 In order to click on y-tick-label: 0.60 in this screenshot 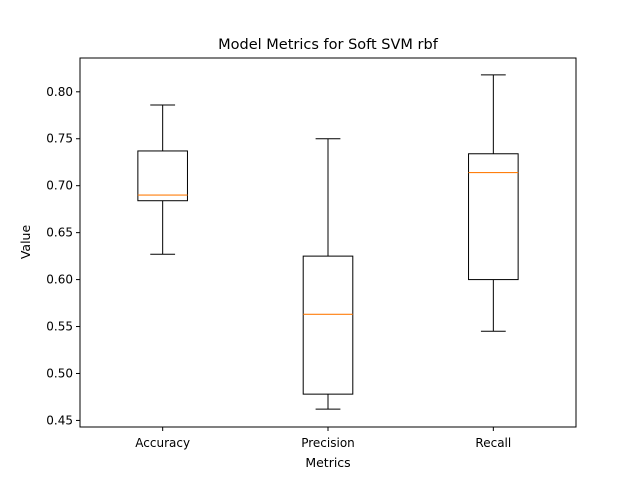, I will do `click(59, 280)`.